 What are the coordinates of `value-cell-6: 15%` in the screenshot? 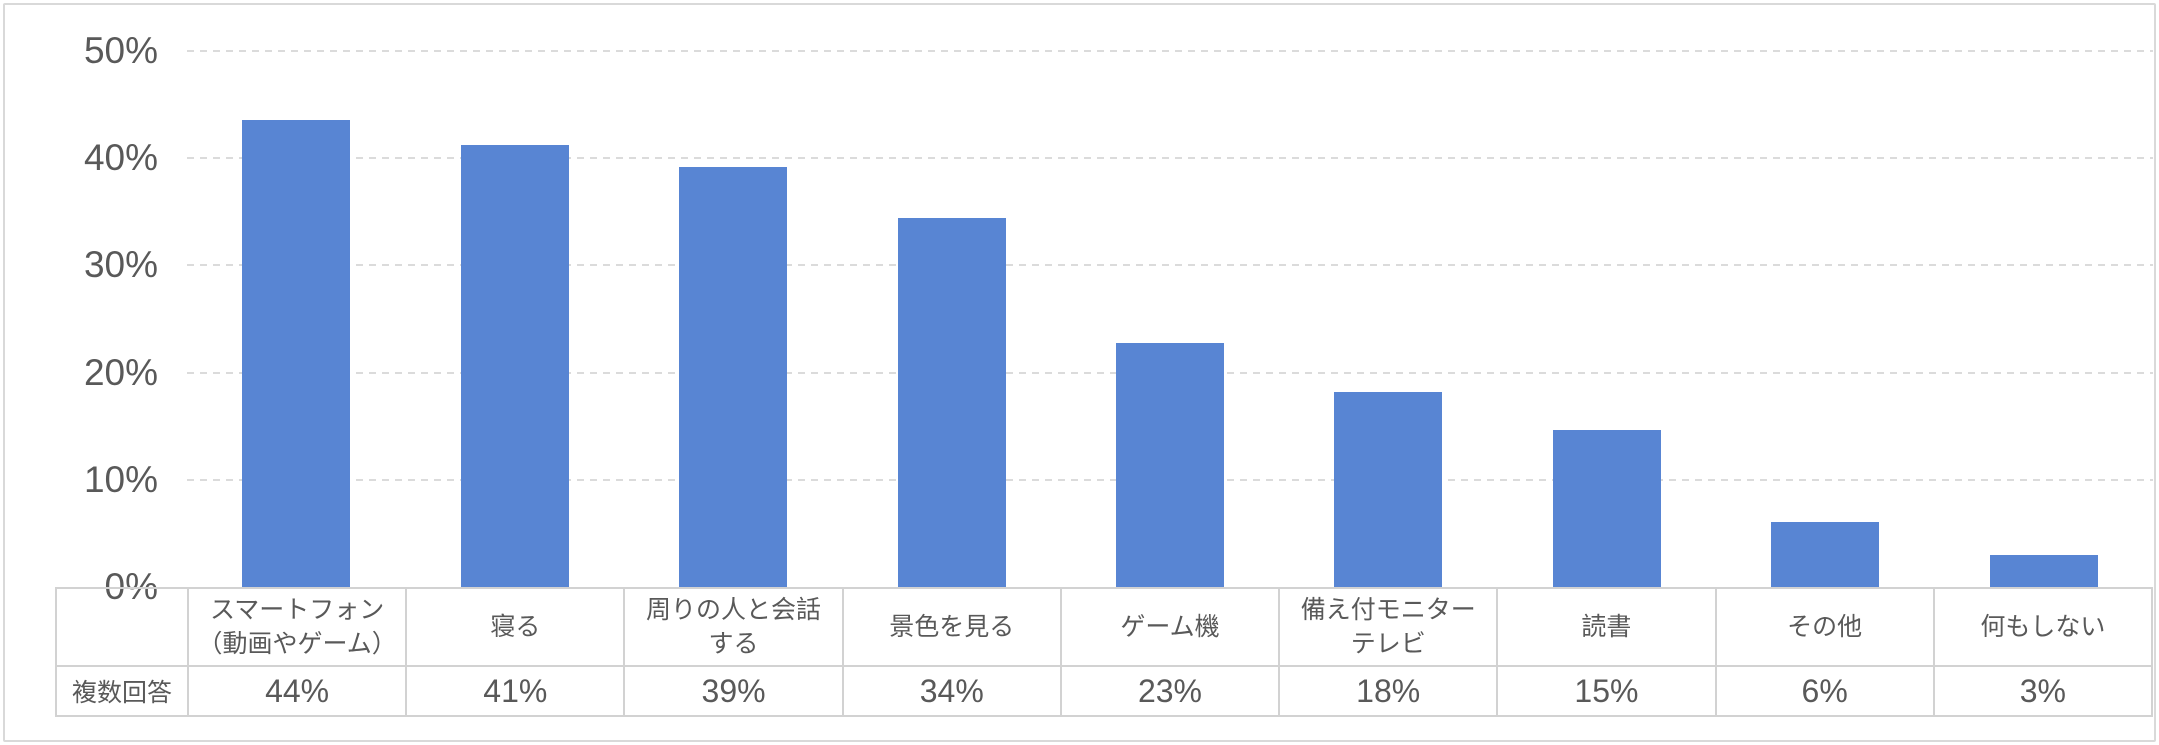 It's located at (1606, 691).